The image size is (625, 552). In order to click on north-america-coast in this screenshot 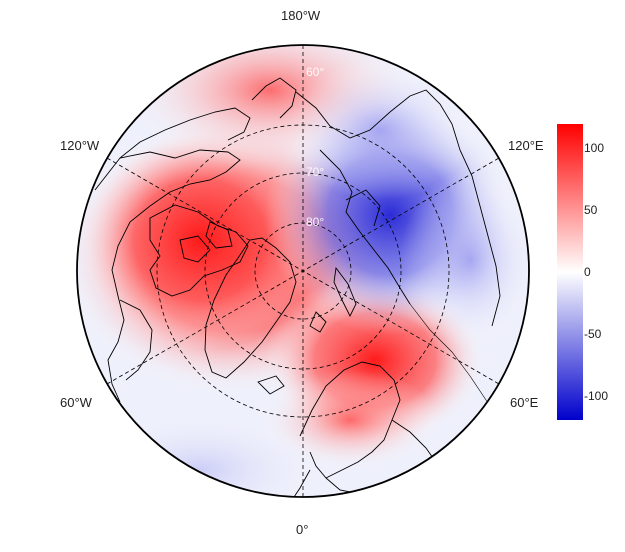, I will do `click(167, 276)`.